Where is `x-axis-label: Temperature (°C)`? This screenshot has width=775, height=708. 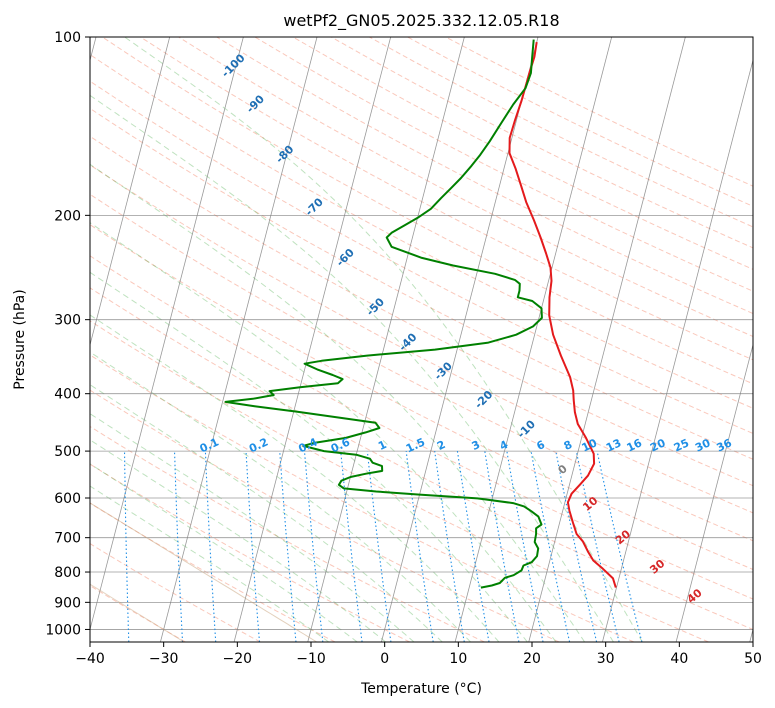
x-axis-label: Temperature (°C) is located at coordinates (421, 689).